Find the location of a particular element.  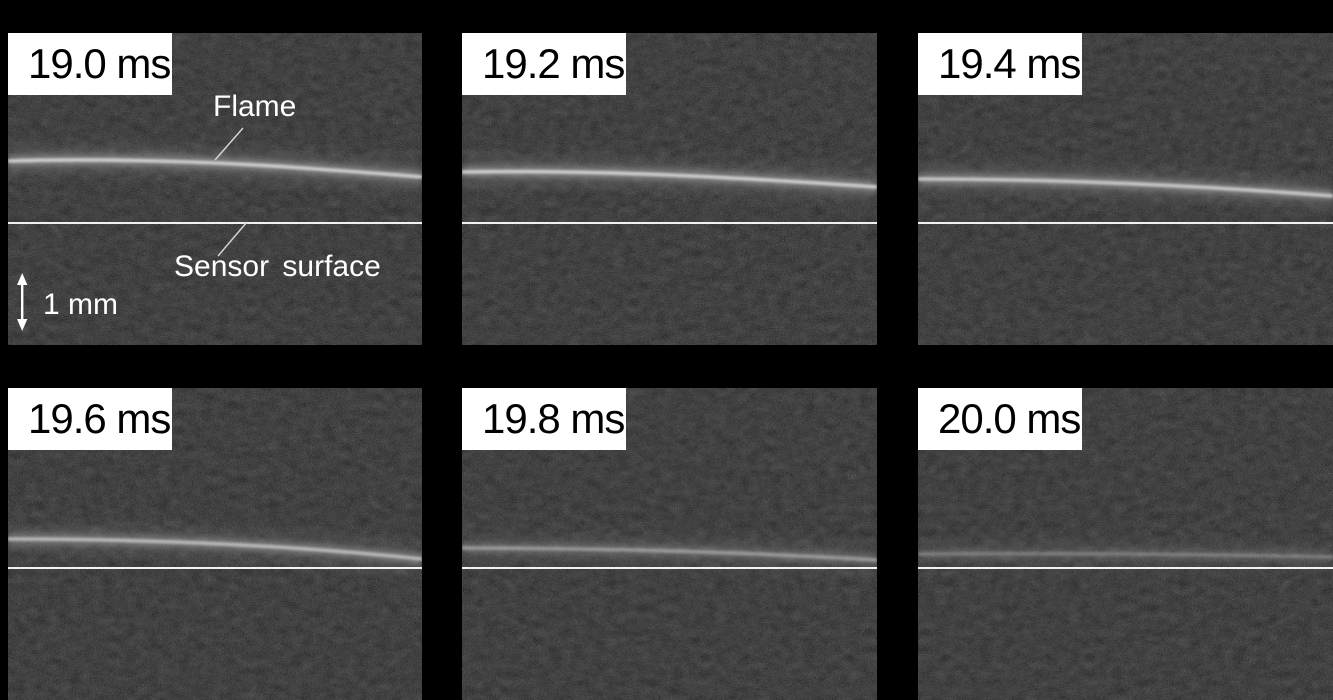

scale-bar-arrow-icon is located at coordinates (22, 302).